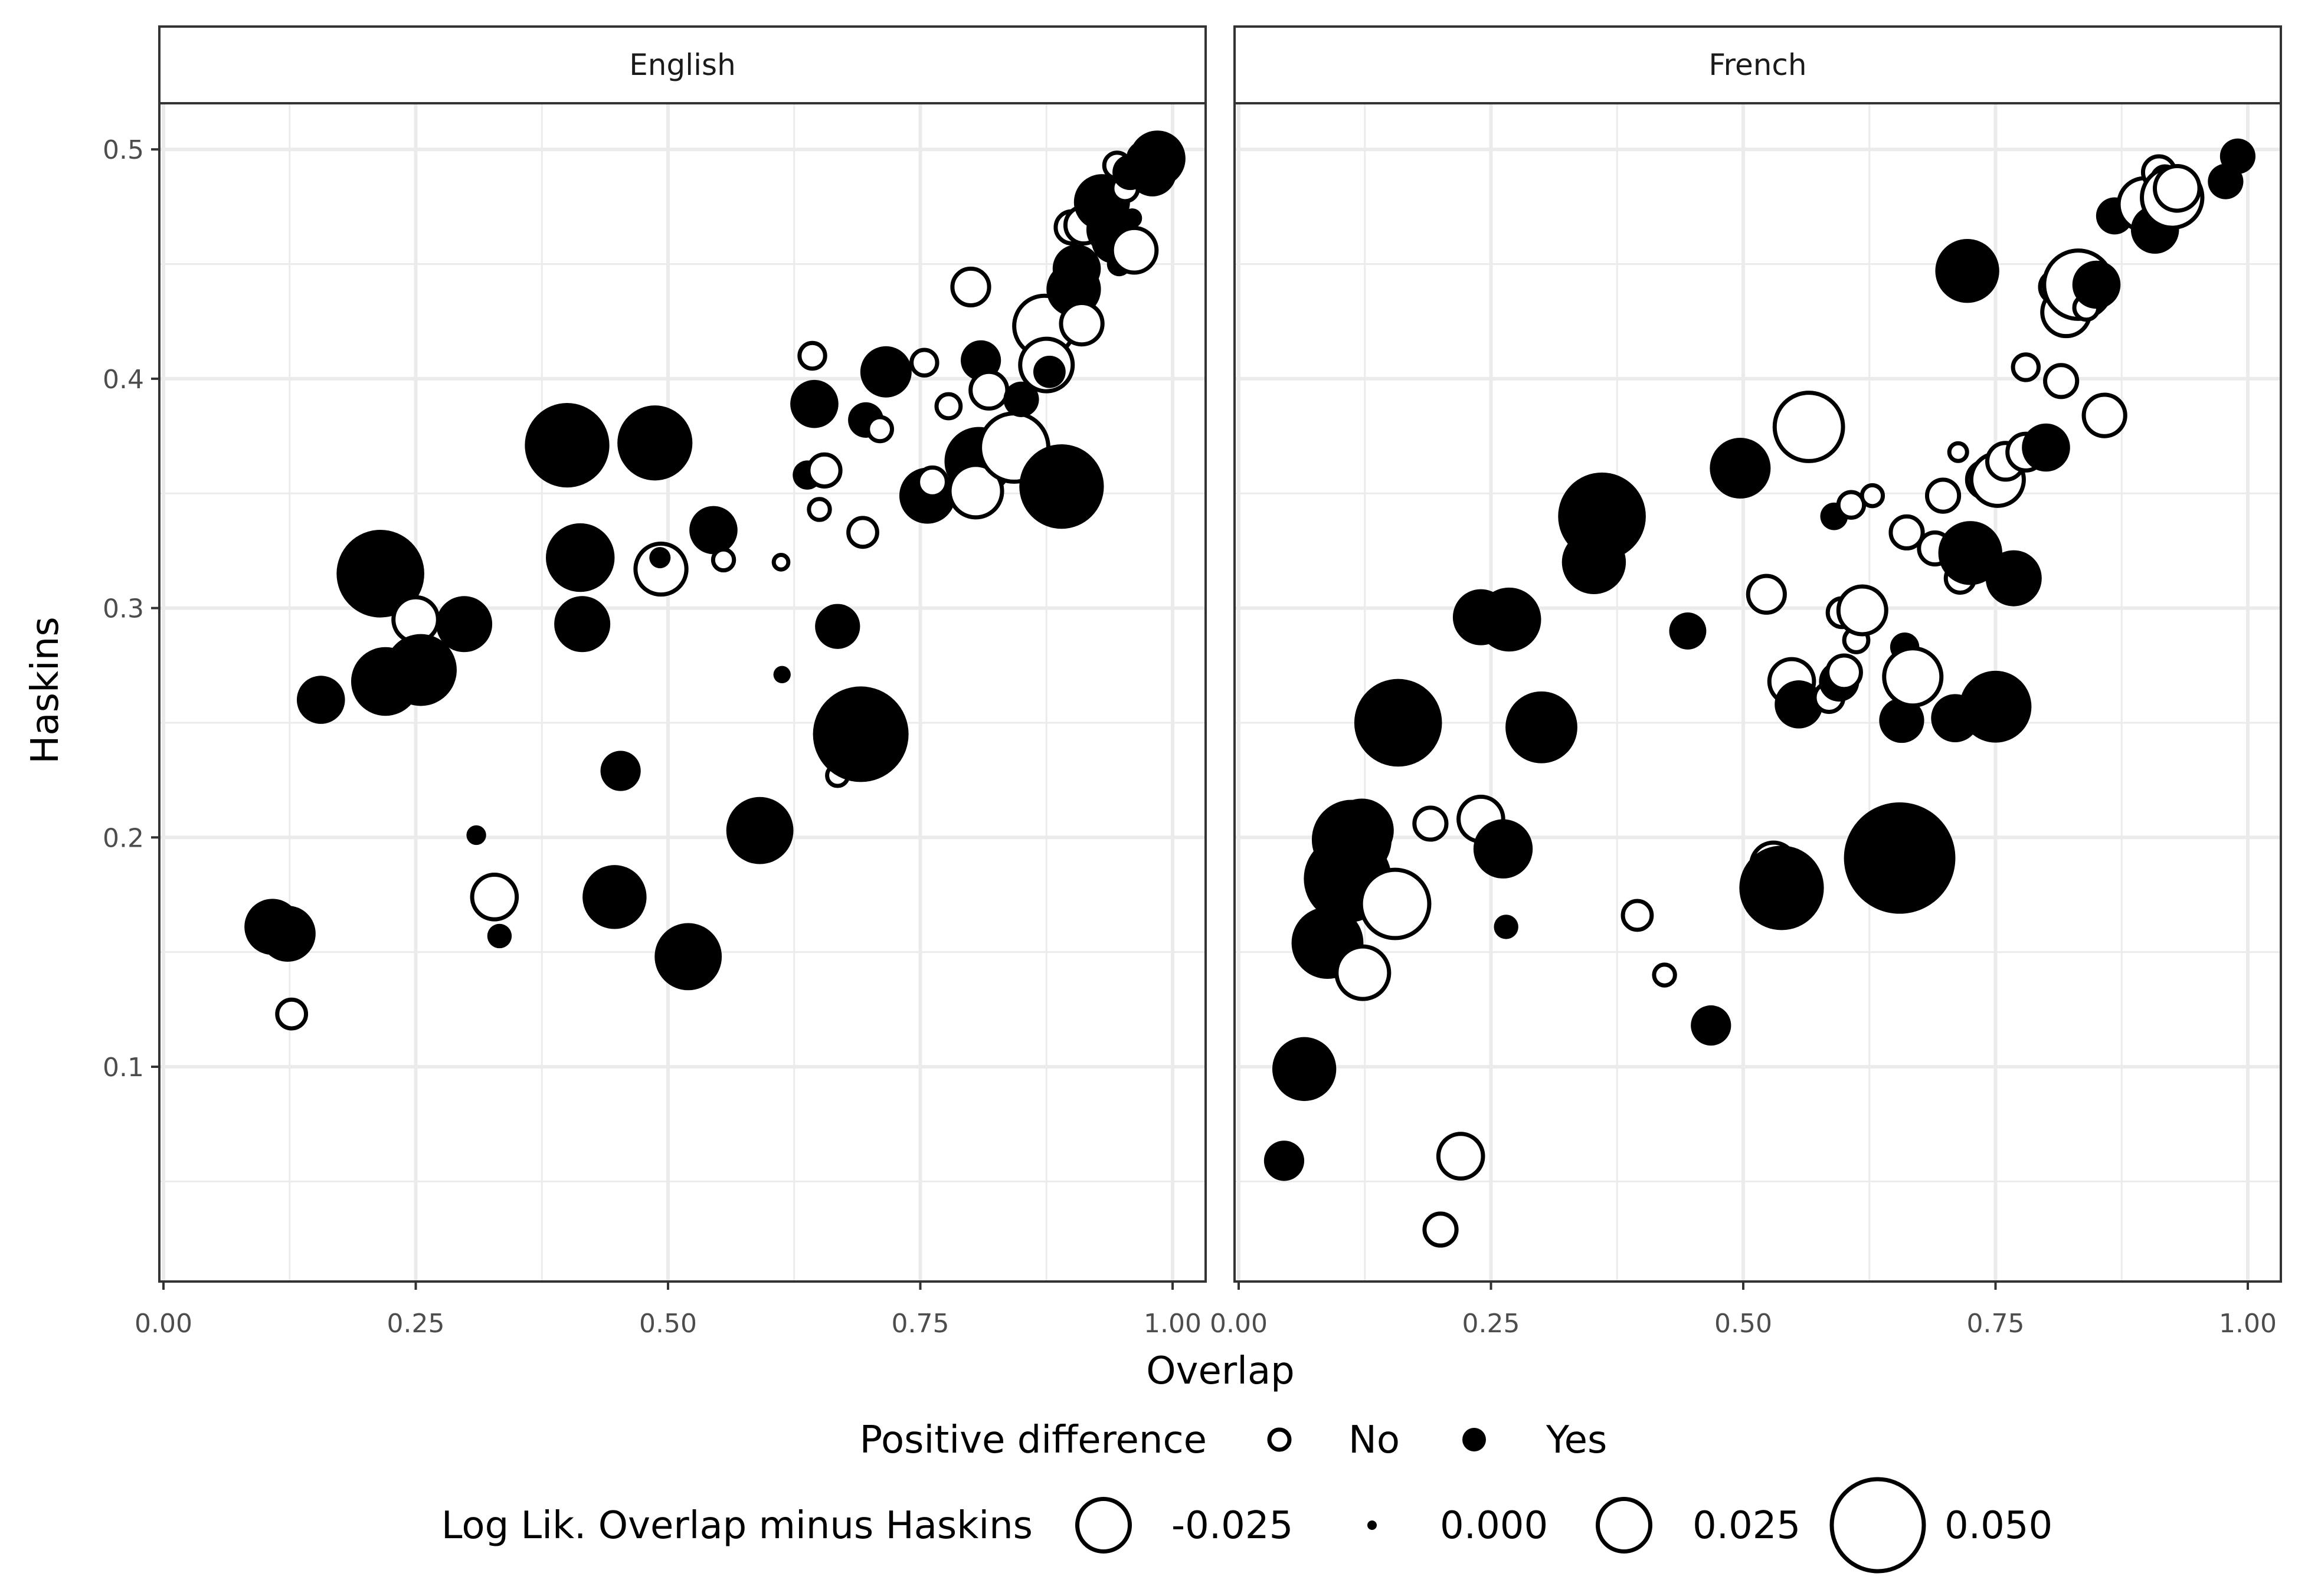  Describe the element at coordinates (1033, 1440) in the screenshot. I see `legend-title-fill: Positive difference` at that location.